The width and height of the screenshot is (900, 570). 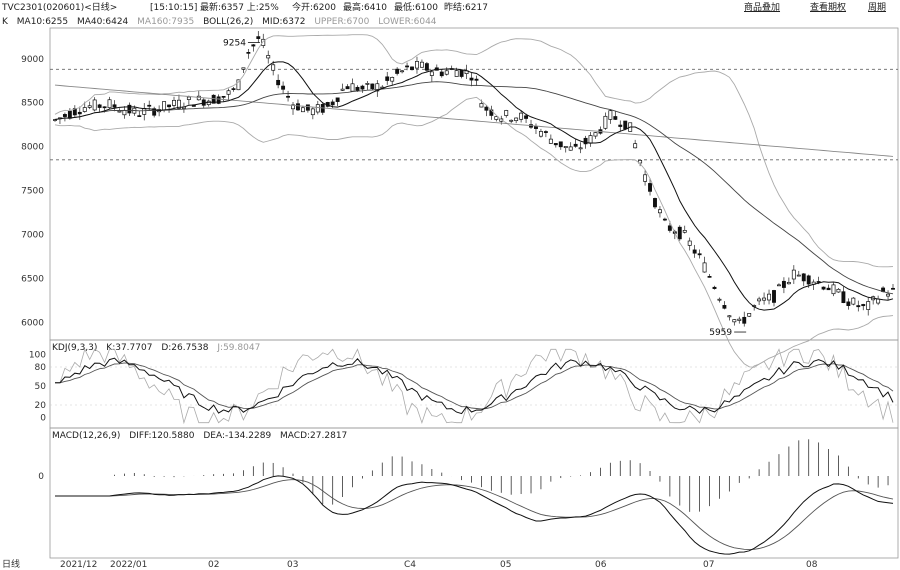 I want to click on y-tick-label: 6000, so click(x=32, y=323).